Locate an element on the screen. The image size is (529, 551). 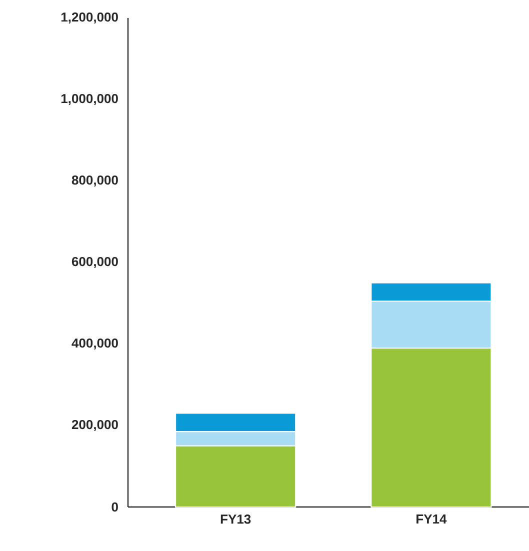
x-tick-label: FY14 is located at coordinates (431, 519).